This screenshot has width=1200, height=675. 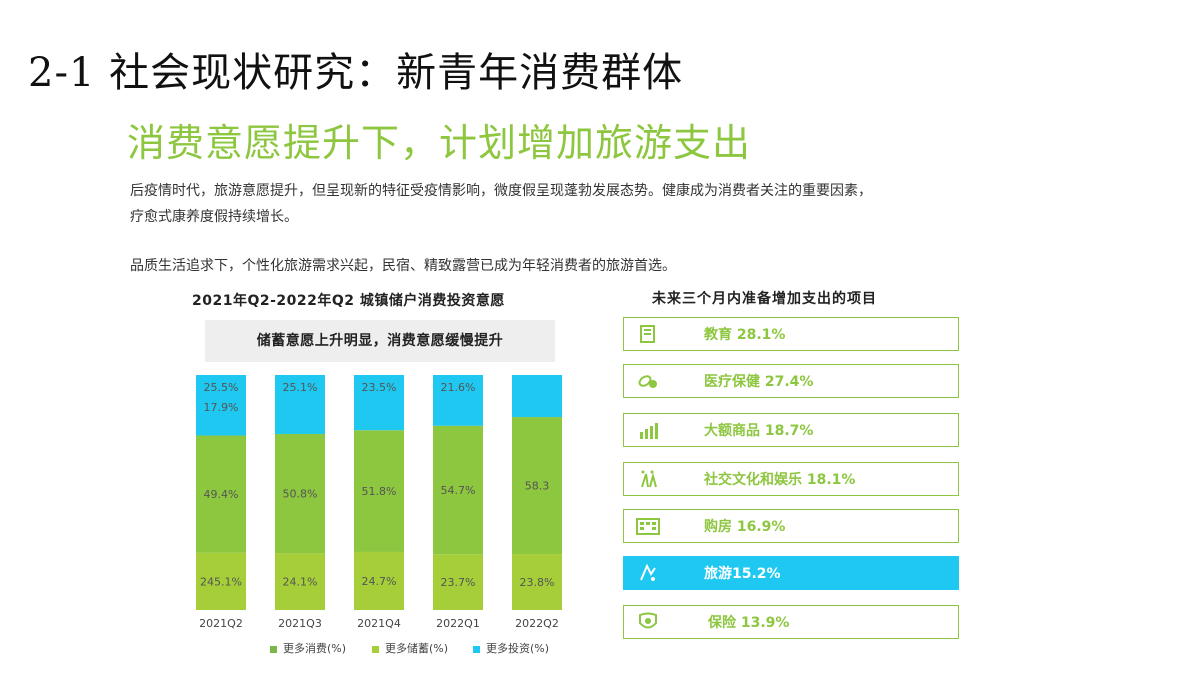 I want to click on x-tick-label-2021Q4: 2021Q4, so click(x=379, y=623).